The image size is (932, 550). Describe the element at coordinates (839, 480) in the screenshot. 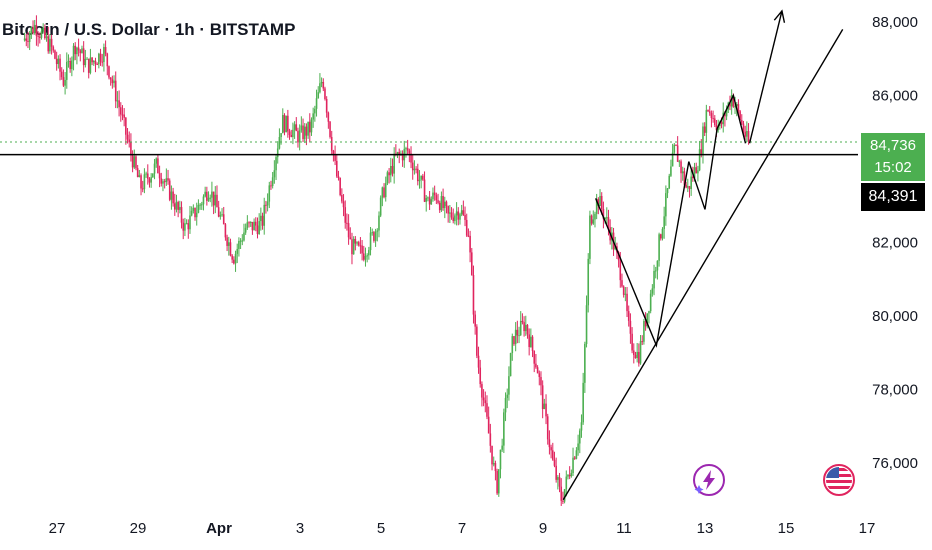

I see `us-flag-icon` at that location.